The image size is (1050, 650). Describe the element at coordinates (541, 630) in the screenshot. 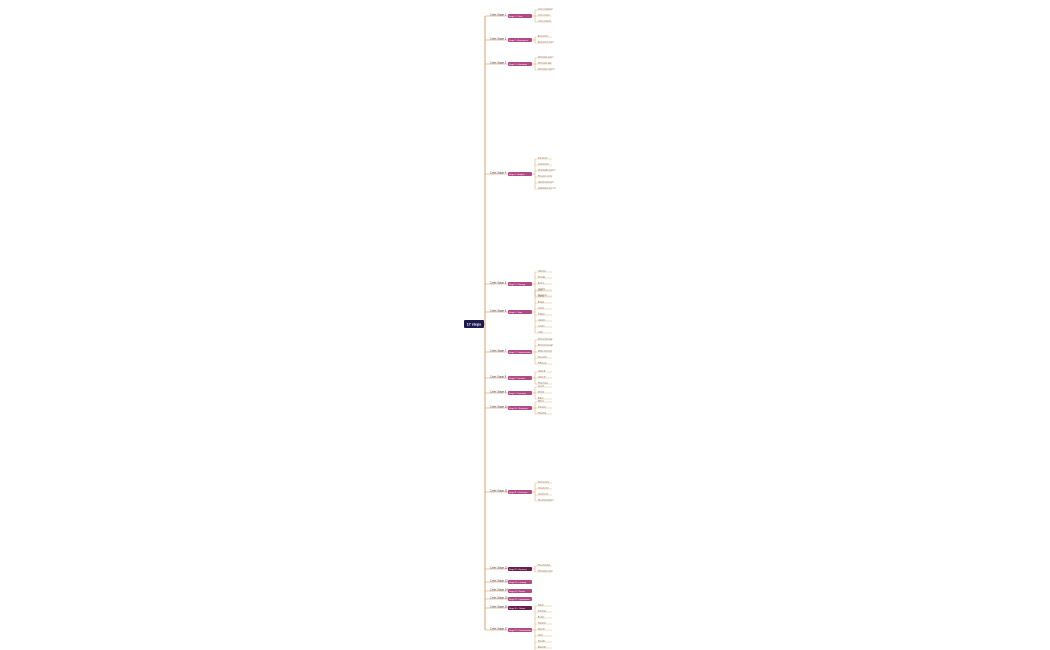

I see `child-node-label: Sign-off` at that location.